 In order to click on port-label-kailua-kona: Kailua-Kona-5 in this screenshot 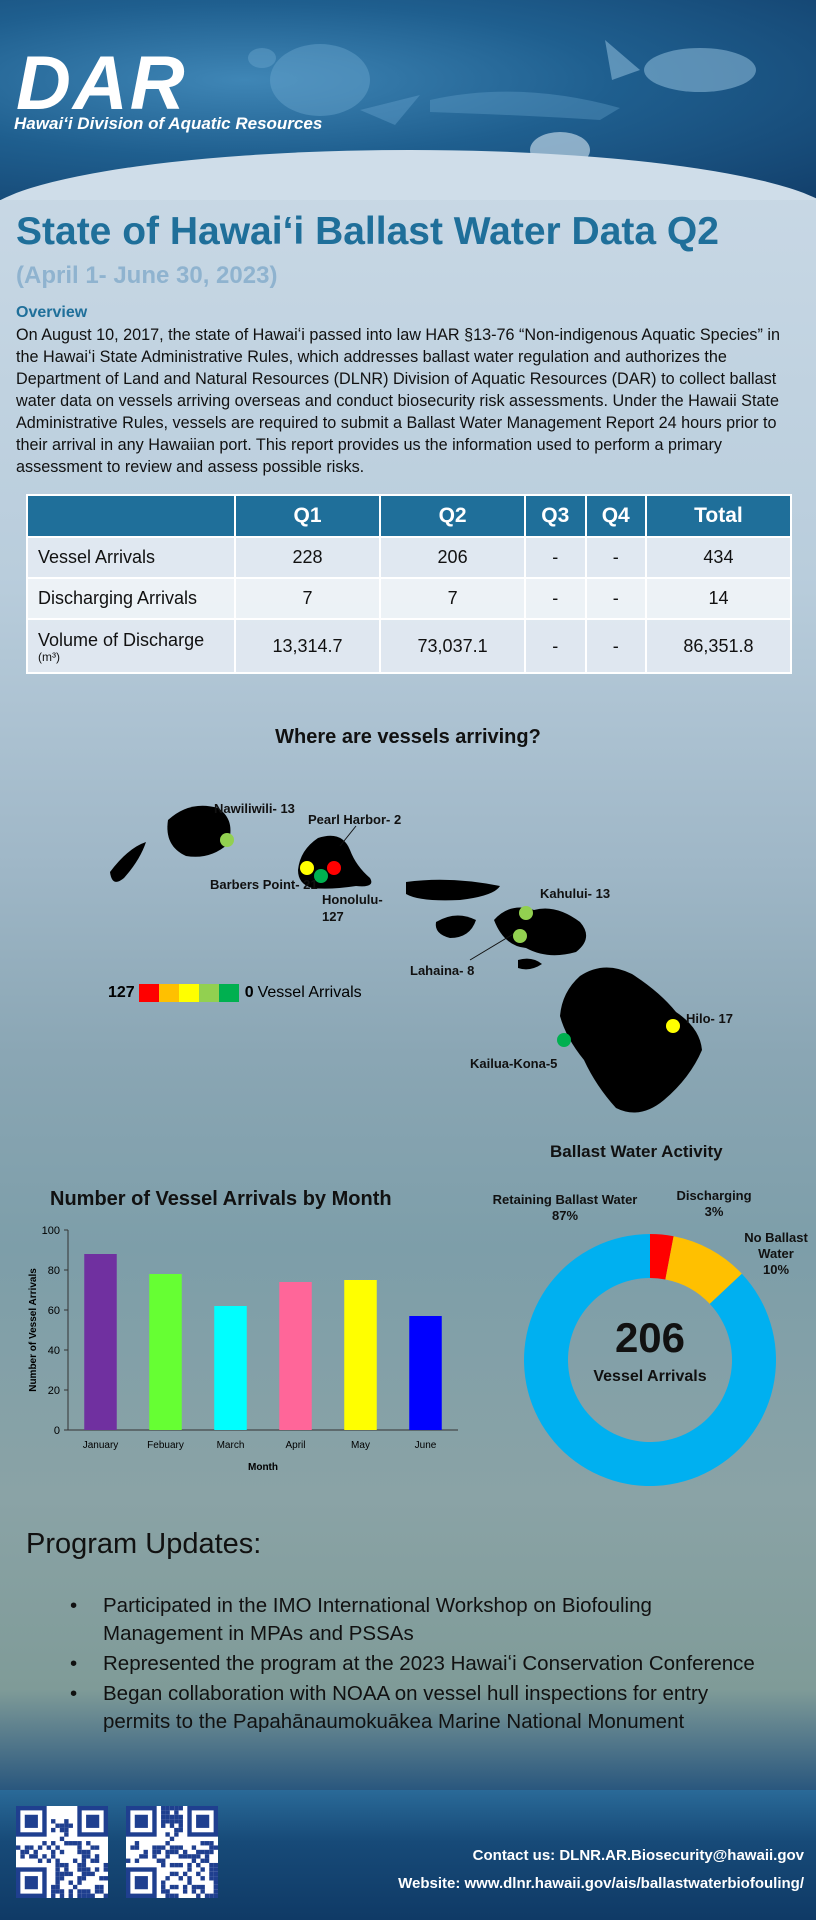, I will do `click(514, 1063)`.